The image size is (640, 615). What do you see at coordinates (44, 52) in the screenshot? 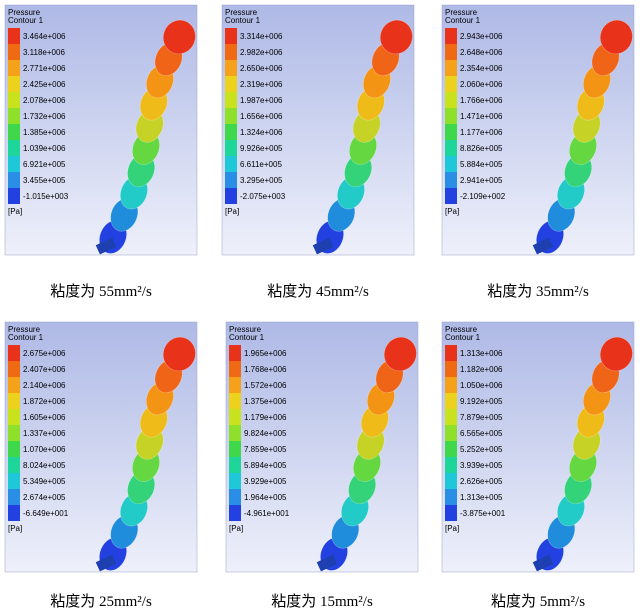
I see `legend-label: 3.118e+006` at bounding box center [44, 52].